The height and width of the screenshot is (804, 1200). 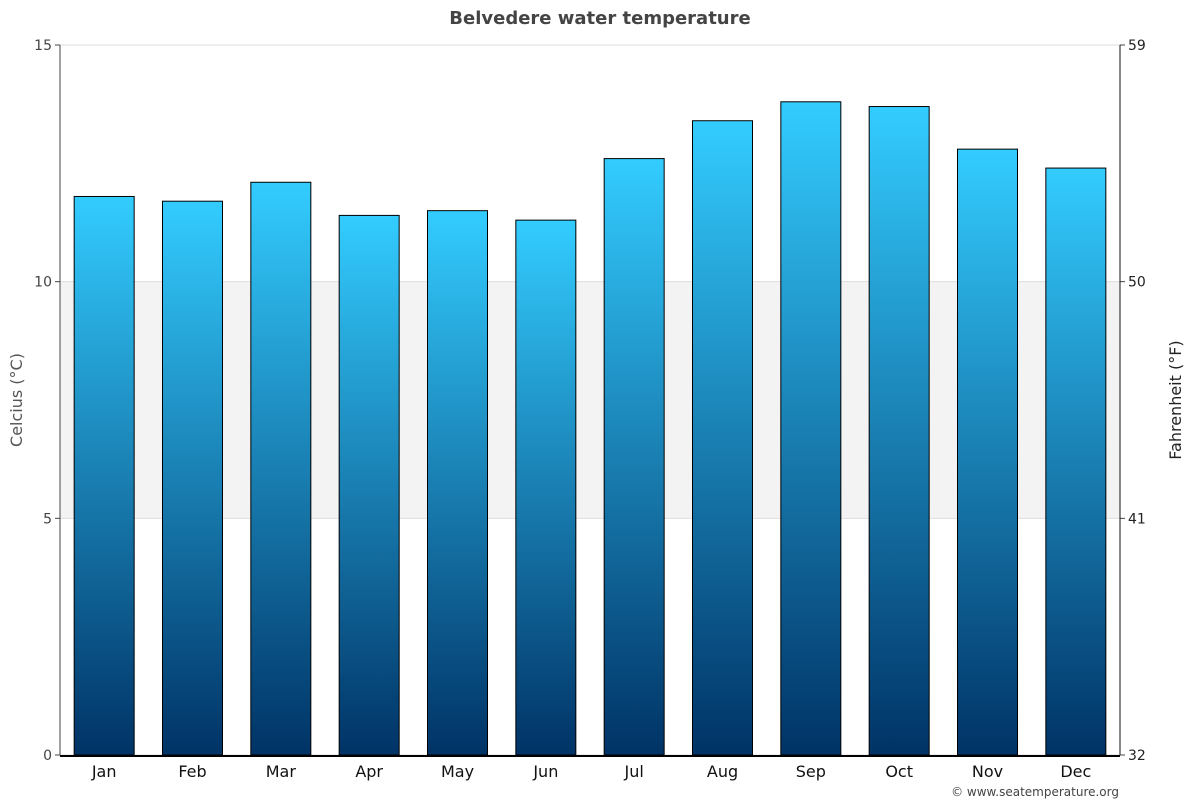 I want to click on bar-jun, so click(x=546, y=487).